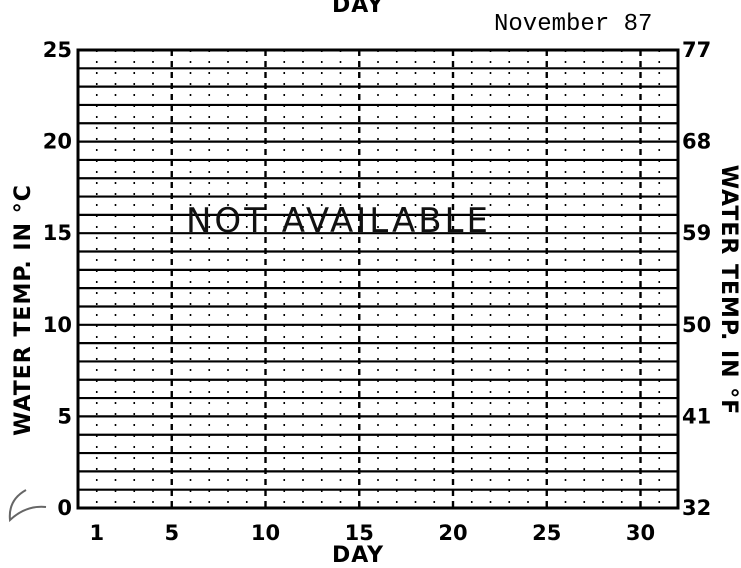 This screenshot has width=741, height=568. What do you see at coordinates (696, 50) in the screenshot?
I see `y-tick-label-right: 77` at bounding box center [696, 50].